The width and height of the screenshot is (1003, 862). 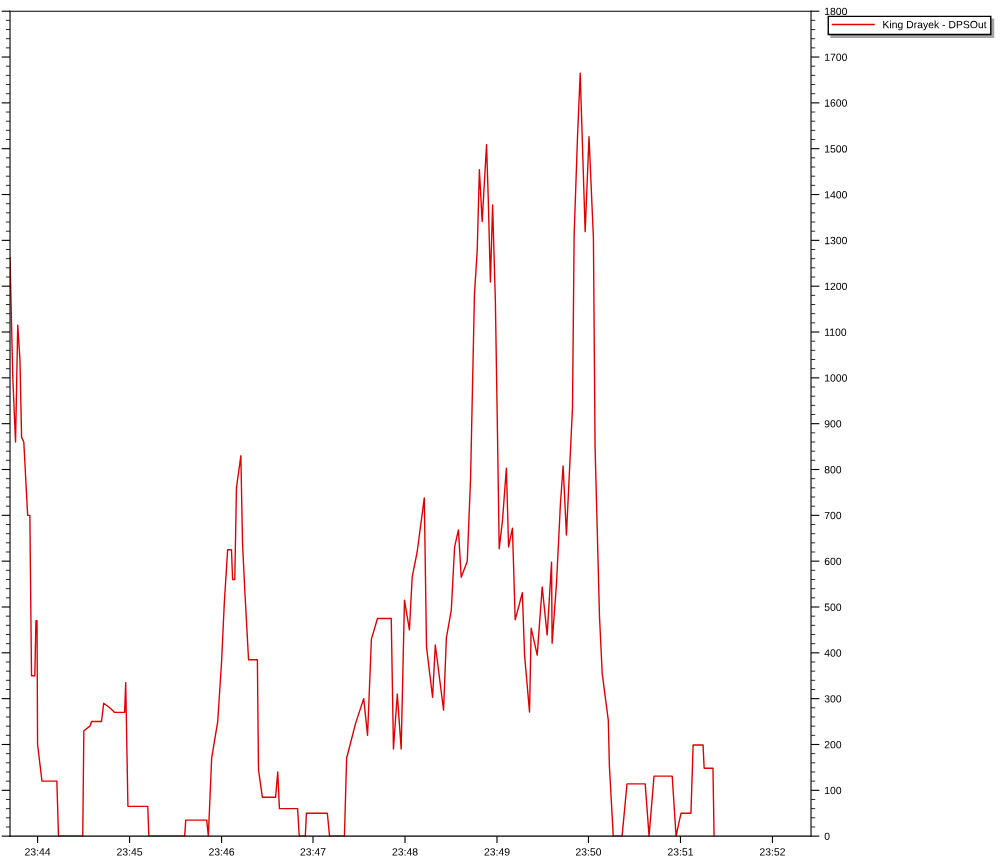 I want to click on y-tick-label: 1300, so click(x=836, y=240).